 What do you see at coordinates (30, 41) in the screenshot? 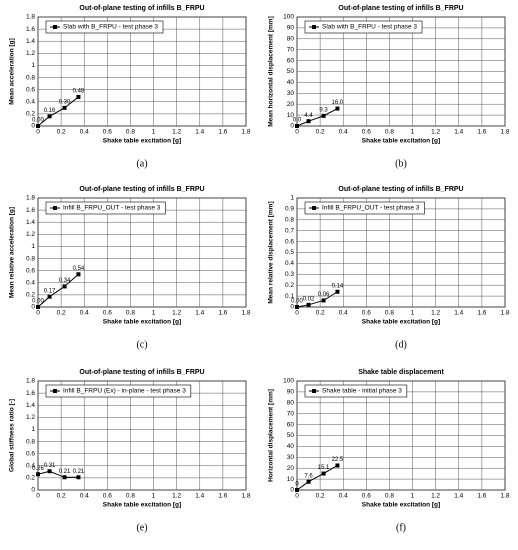
I see `y-tick-label: 1.4` at bounding box center [30, 41].